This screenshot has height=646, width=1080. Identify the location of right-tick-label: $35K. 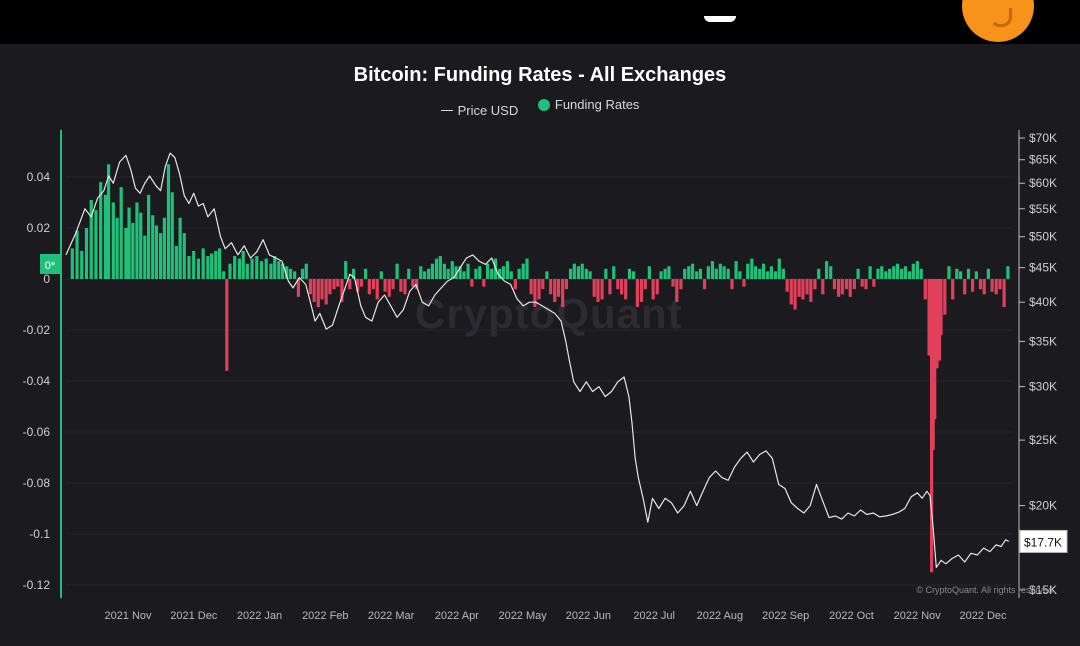
(1043, 341).